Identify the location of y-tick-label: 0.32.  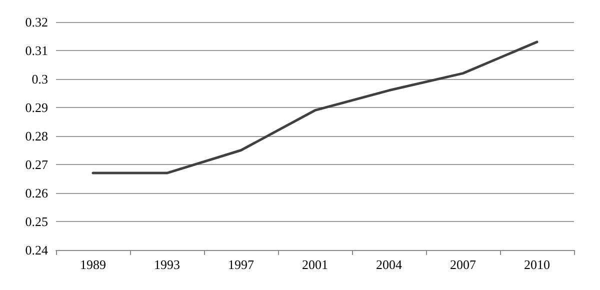
(36, 22).